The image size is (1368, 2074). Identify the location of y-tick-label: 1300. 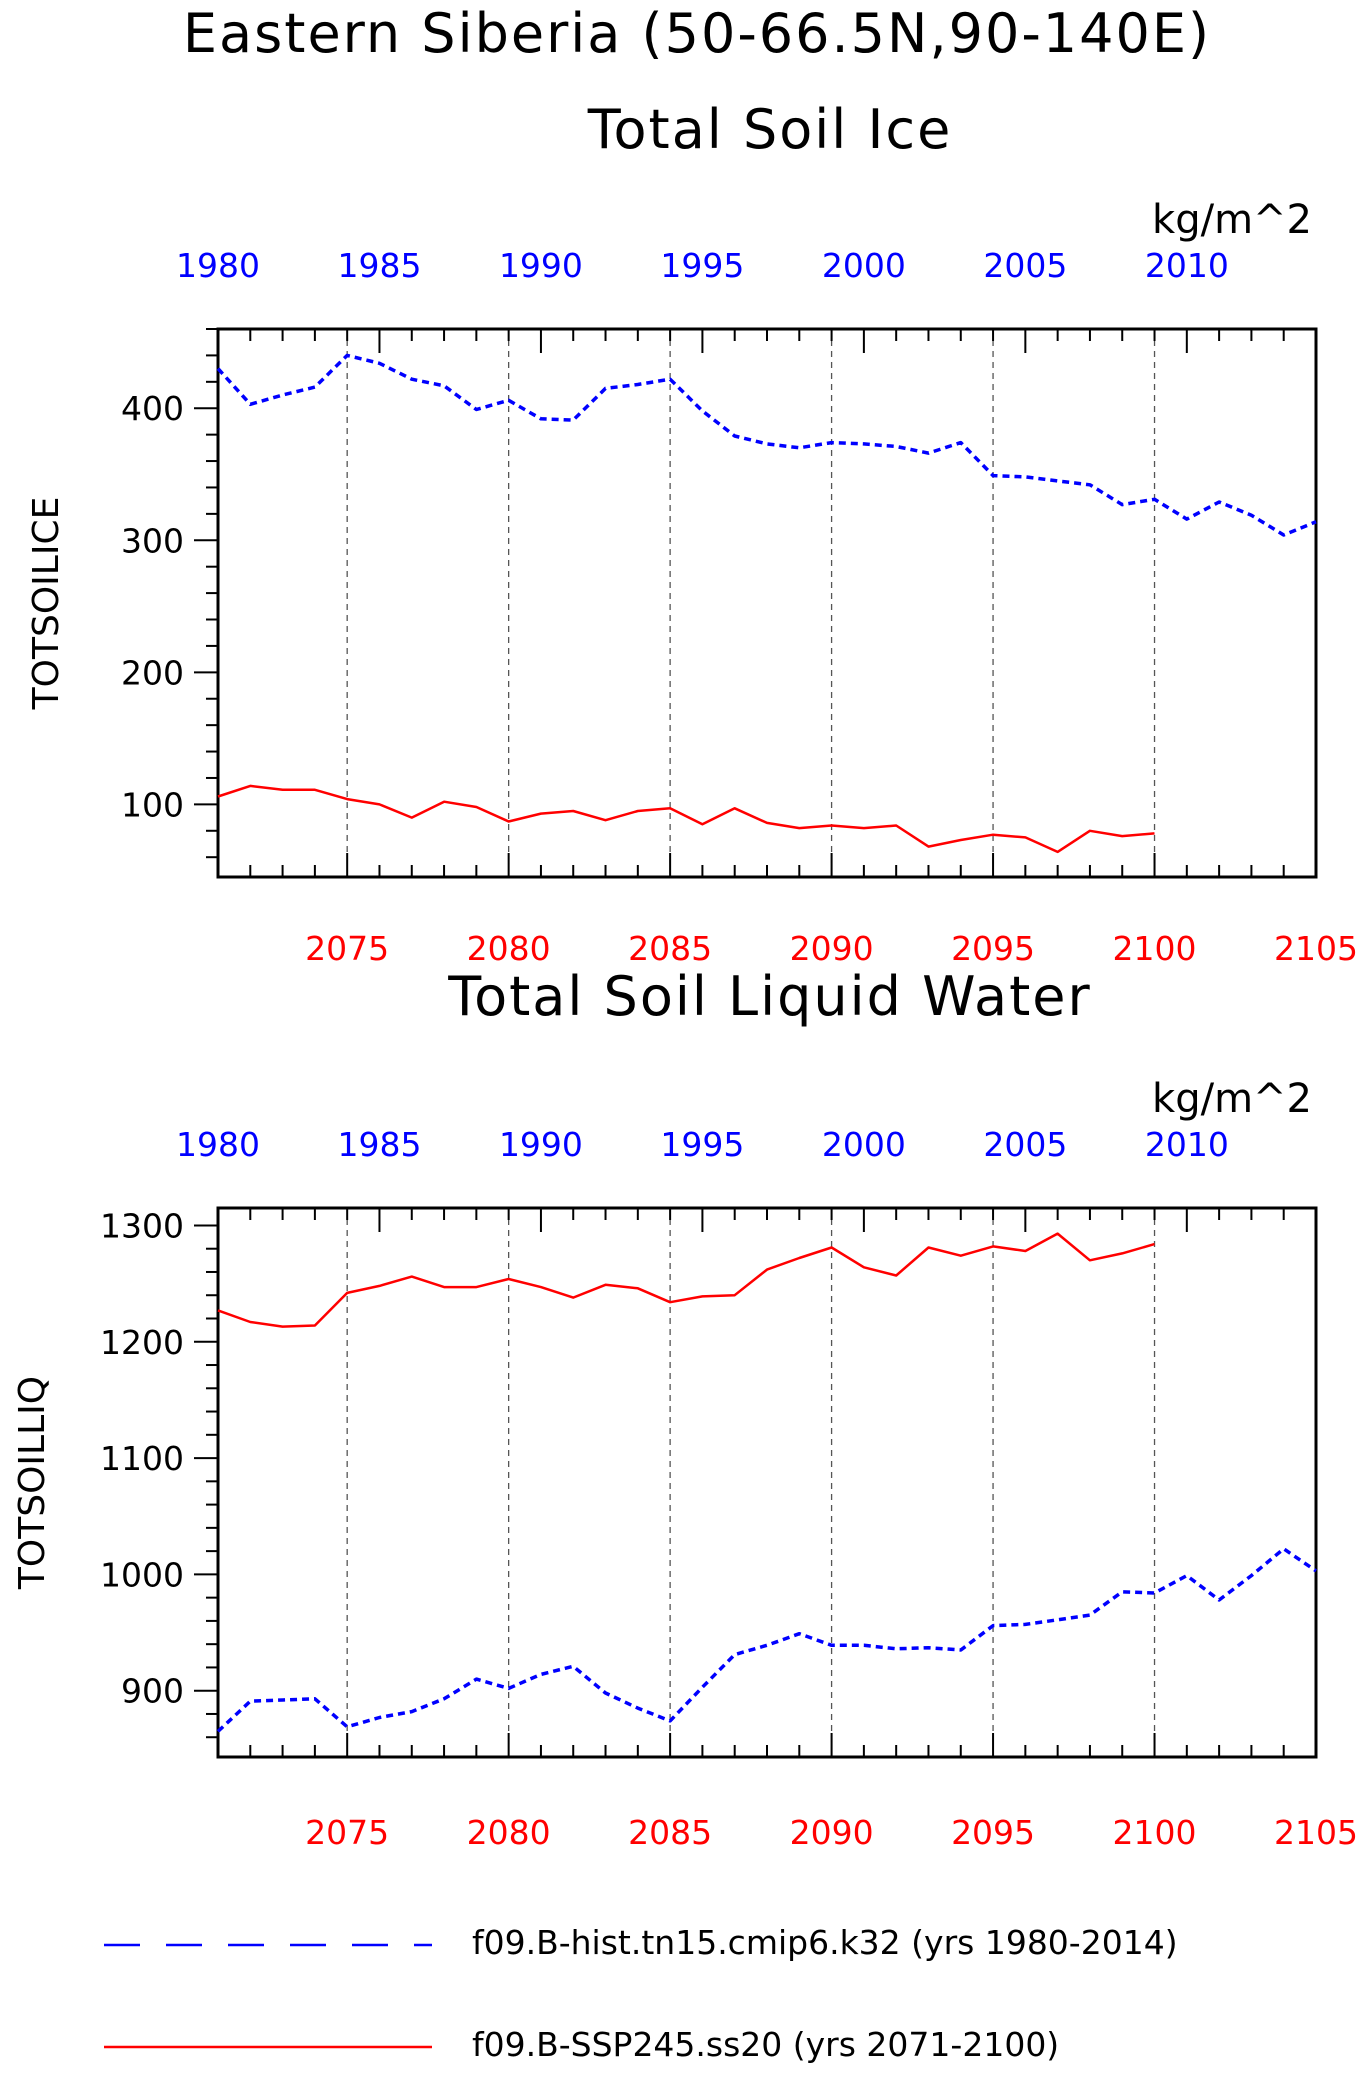
(142, 1225).